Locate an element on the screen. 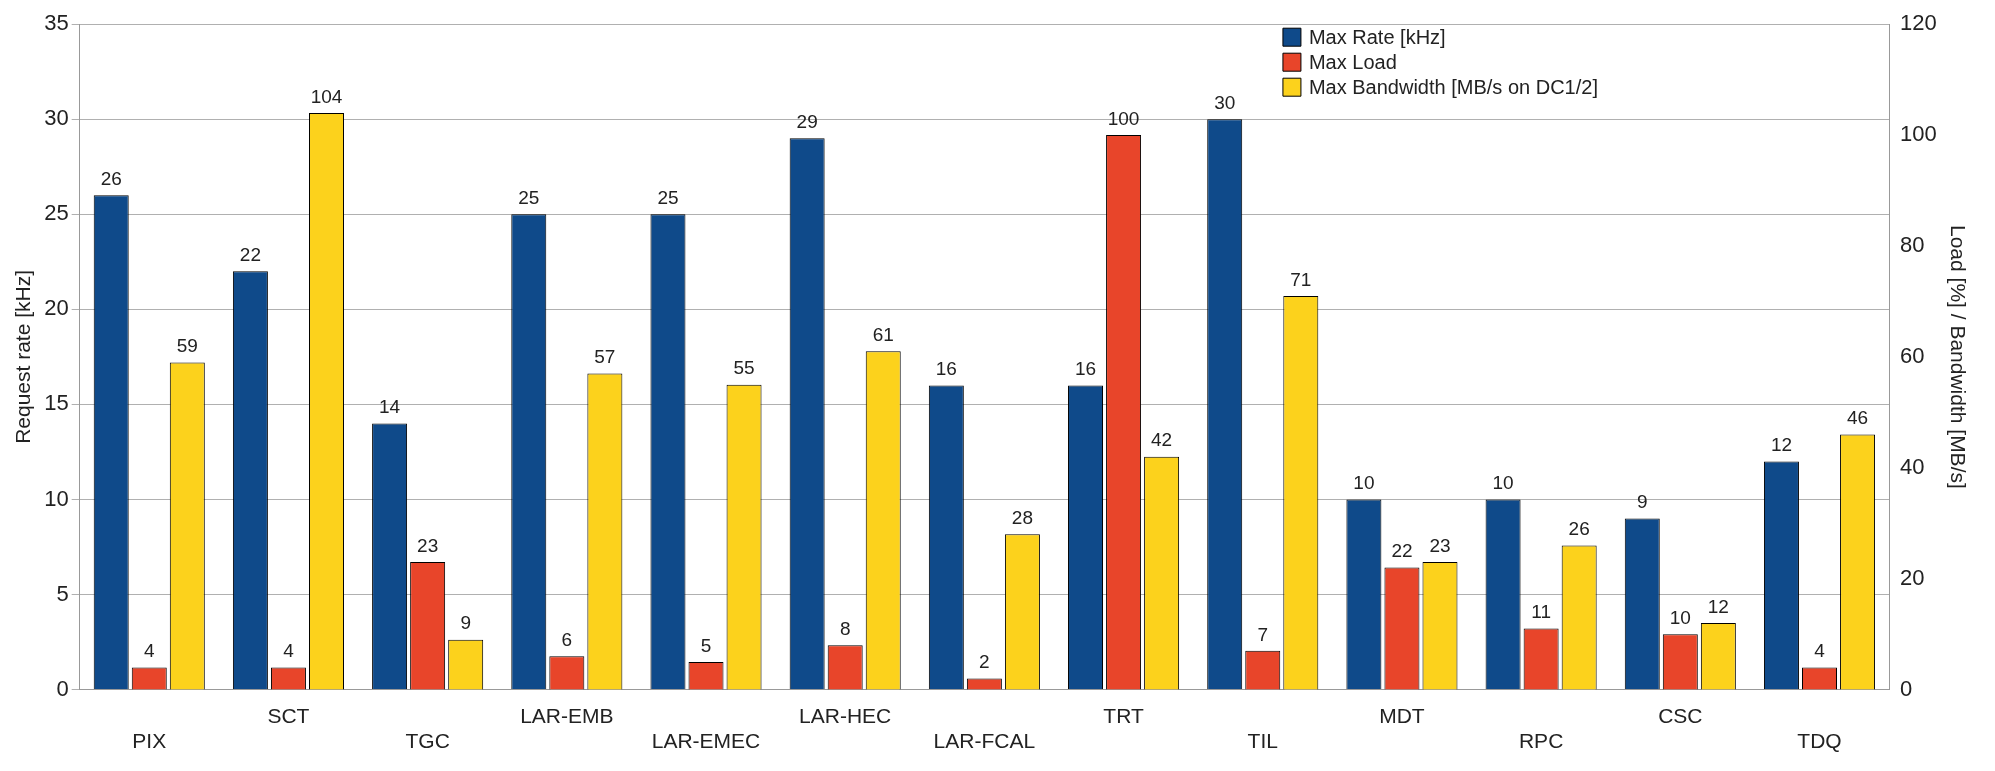  y2-tick-label: 0 is located at coordinates (1906, 688).